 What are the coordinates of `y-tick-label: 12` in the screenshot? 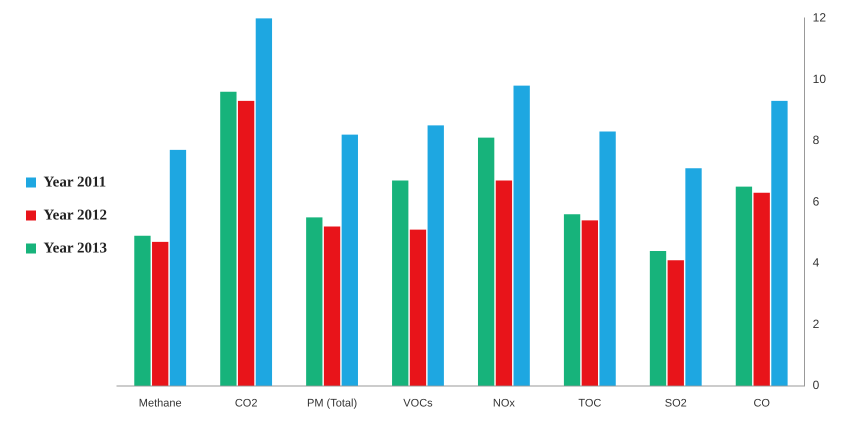 It's located at (819, 17).